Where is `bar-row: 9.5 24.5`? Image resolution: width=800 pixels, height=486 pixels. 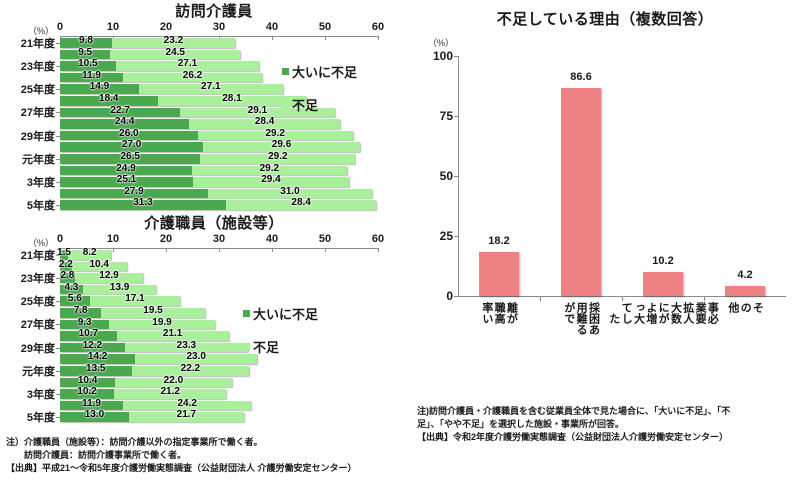 bar-row: 9.5 24.5 is located at coordinates (205, 53).